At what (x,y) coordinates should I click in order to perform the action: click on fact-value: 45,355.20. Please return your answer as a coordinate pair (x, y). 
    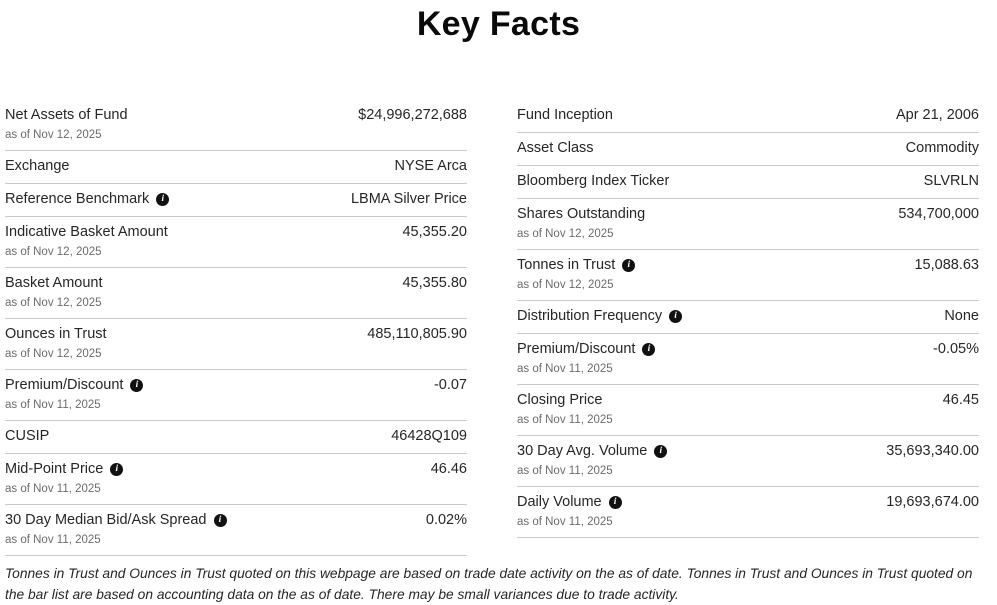
    Looking at the image, I should click on (434, 232).